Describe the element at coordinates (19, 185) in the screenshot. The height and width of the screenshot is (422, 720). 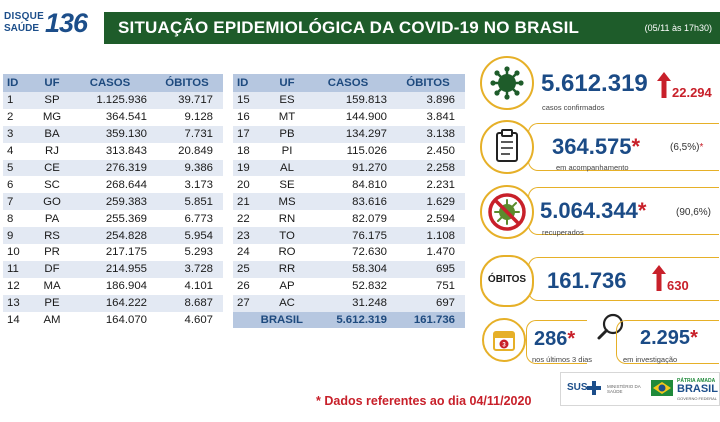
I see `cell-id: 6` at that location.